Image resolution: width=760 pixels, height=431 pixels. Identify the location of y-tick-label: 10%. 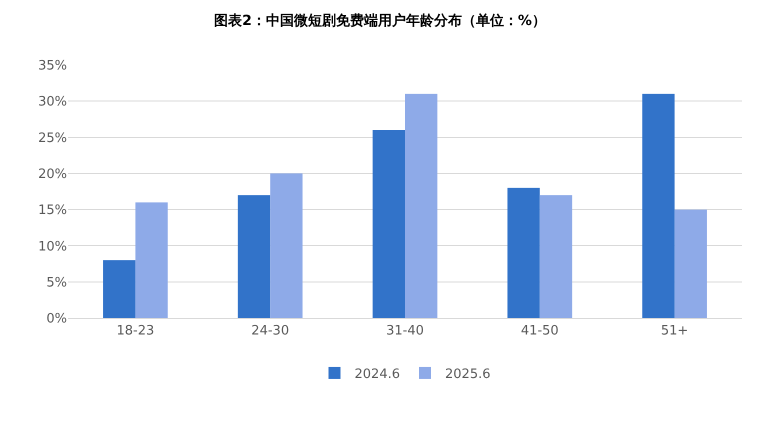
(52, 246).